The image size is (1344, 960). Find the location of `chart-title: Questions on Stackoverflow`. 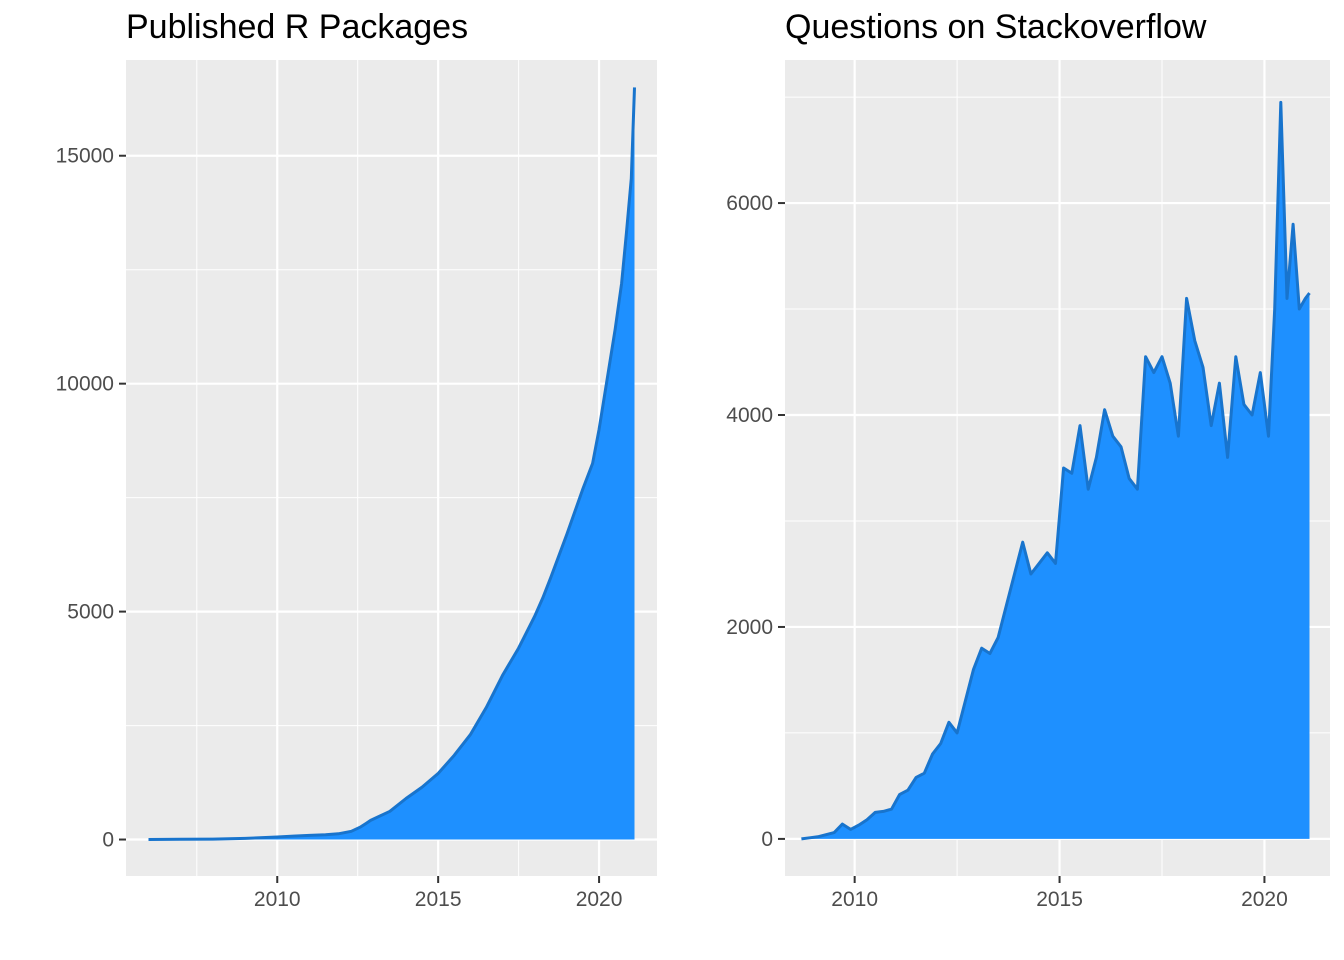

chart-title: Questions on Stackoverflow is located at coordinates (996, 27).